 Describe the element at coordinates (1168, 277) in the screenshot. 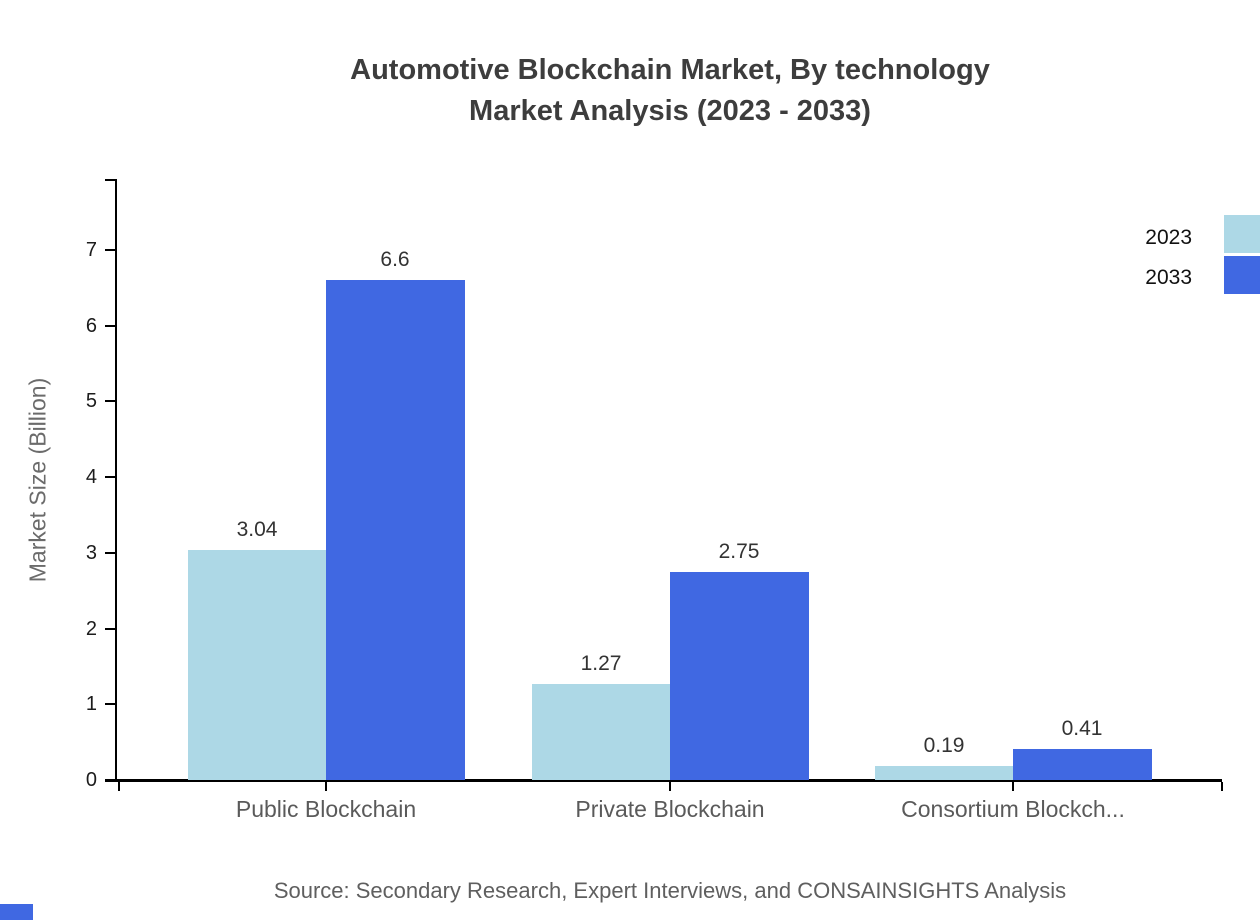

I see `legend-label-2033: 2033` at that location.